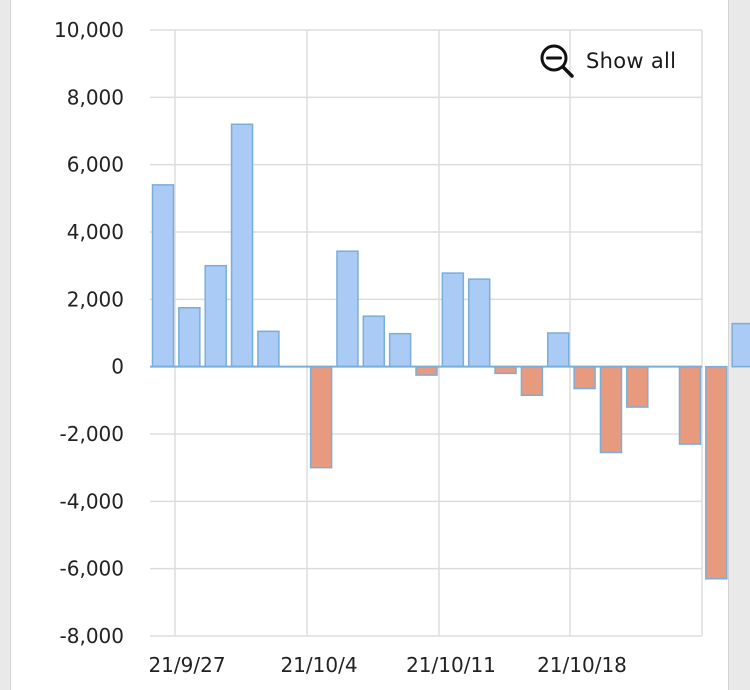 This screenshot has width=750, height=690. I want to click on x-axis: 21/9/27 21/10/4 21/10/11 21/10/18, so click(387, 665).